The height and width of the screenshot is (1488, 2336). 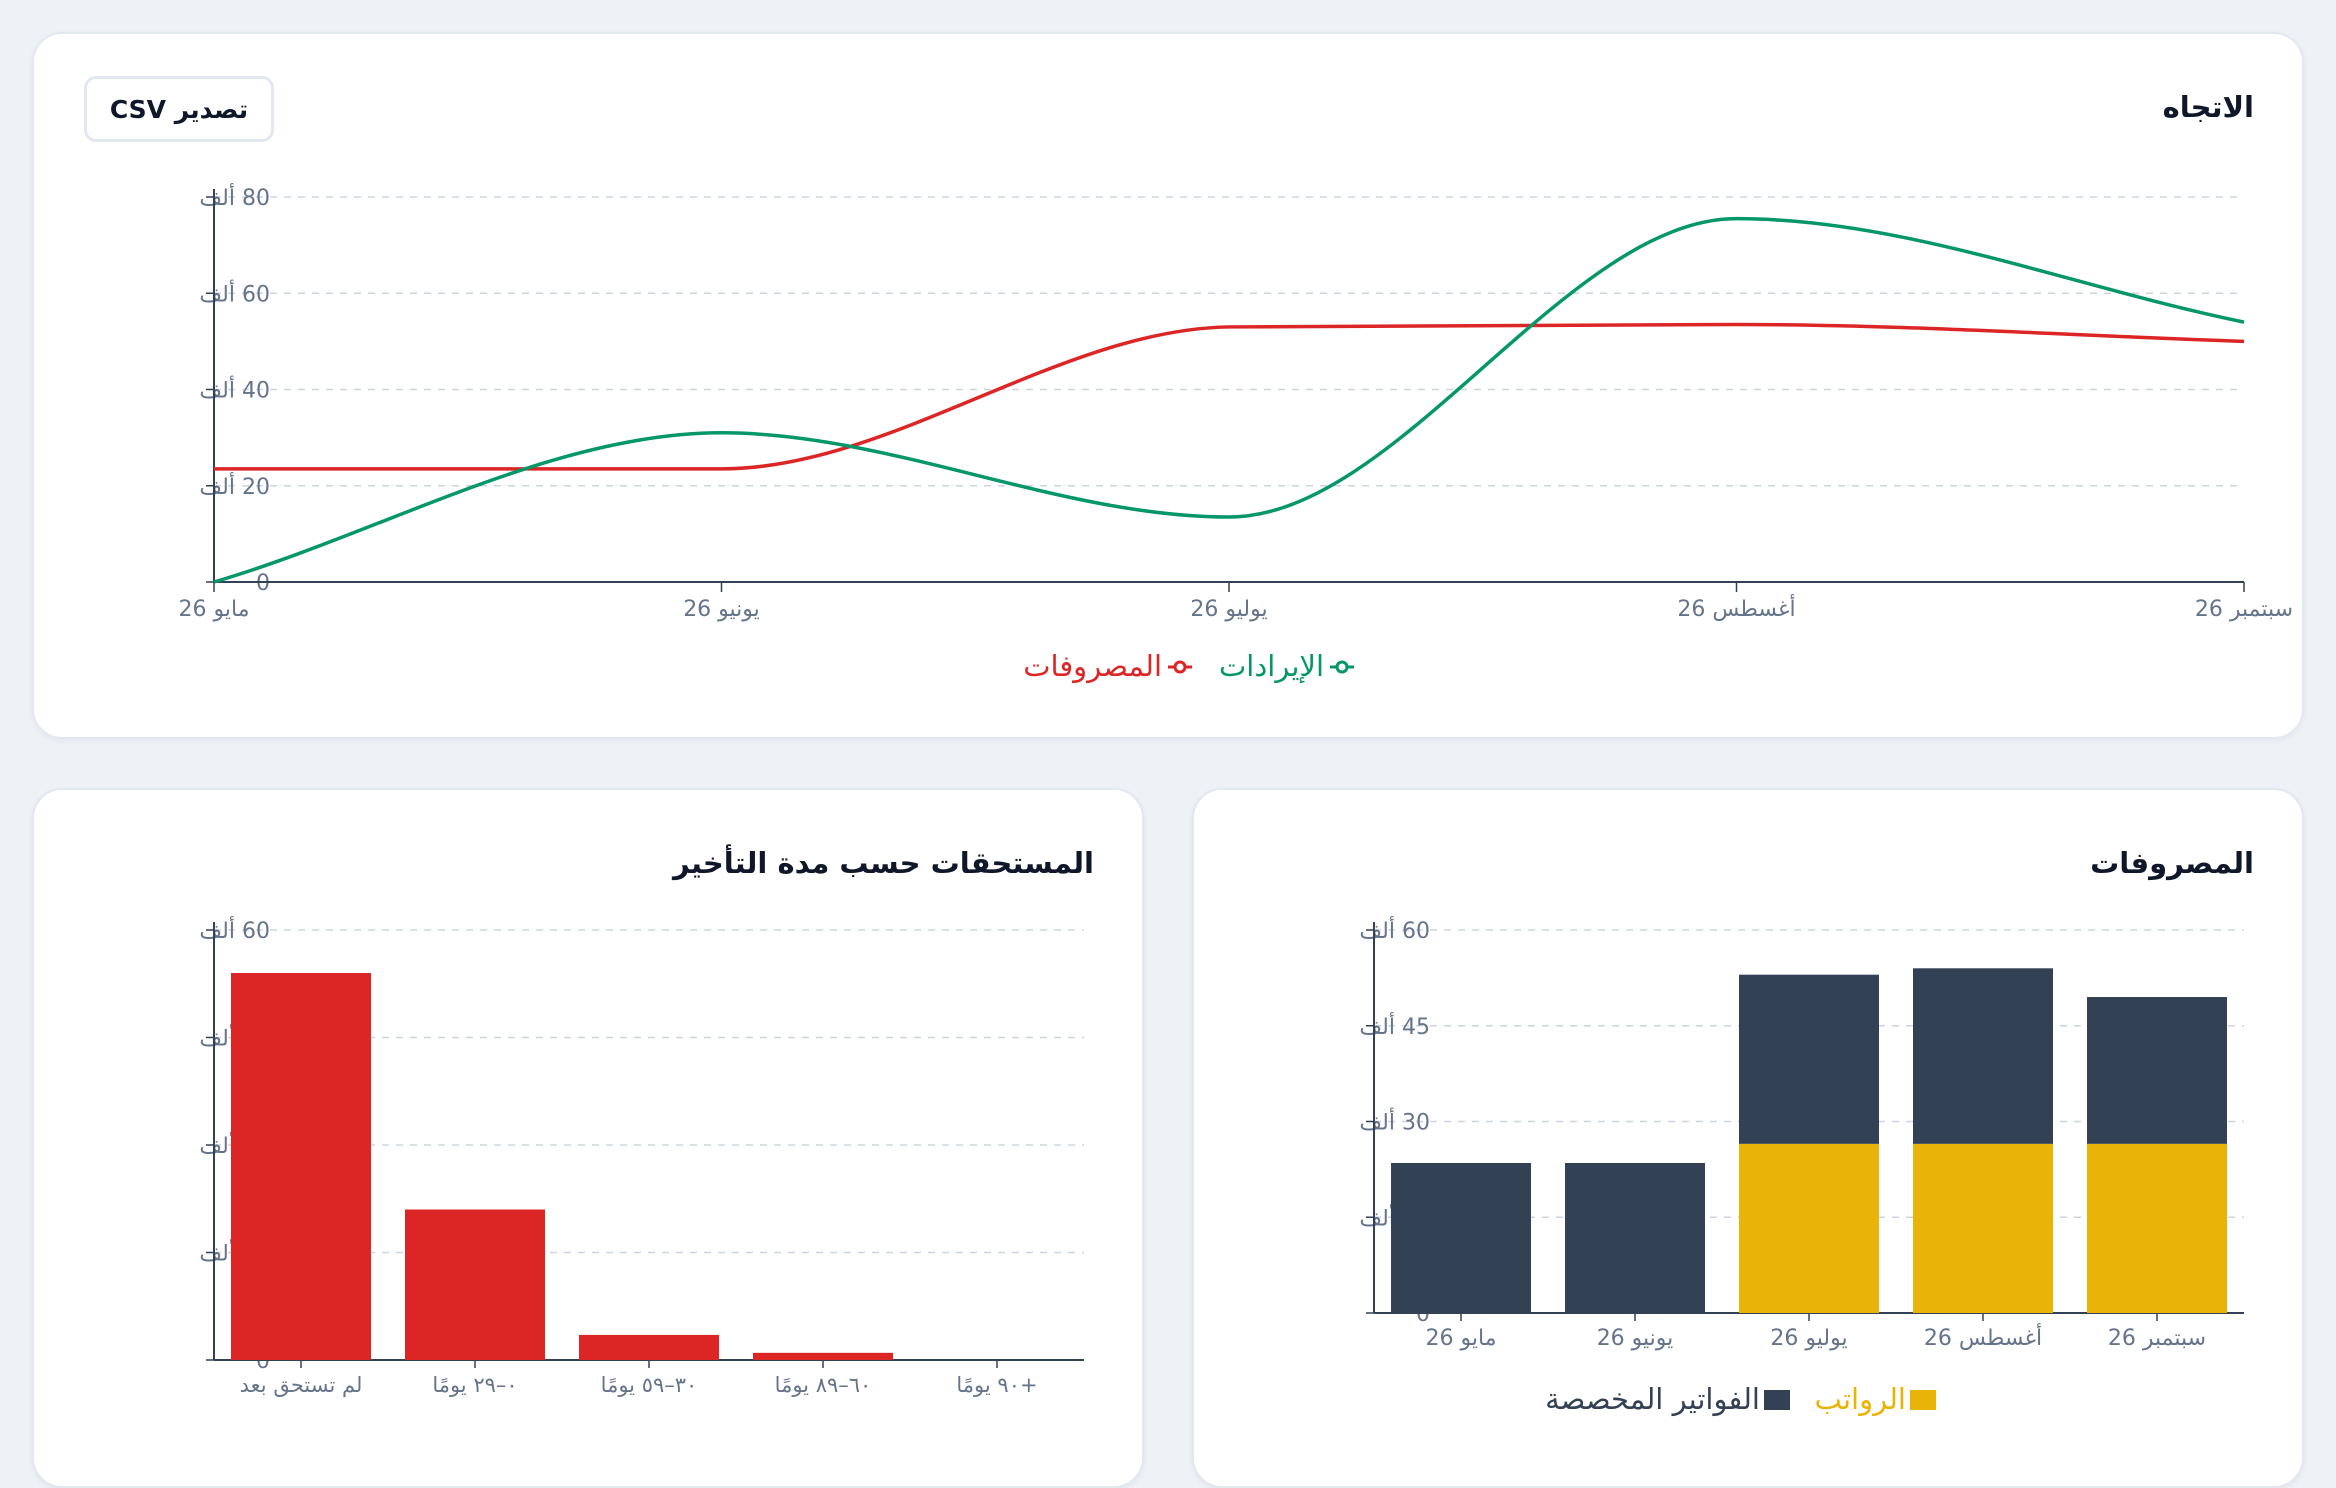 What do you see at coordinates (1736, 608) in the screenshot?
I see `trend-xtick-label: أغسطس 26` at bounding box center [1736, 608].